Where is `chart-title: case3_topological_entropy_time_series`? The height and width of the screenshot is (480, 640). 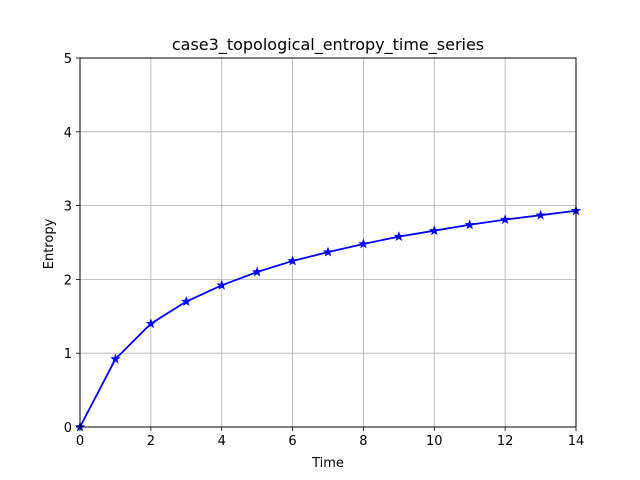
chart-title: case3_topological_entropy_time_series is located at coordinates (328, 45).